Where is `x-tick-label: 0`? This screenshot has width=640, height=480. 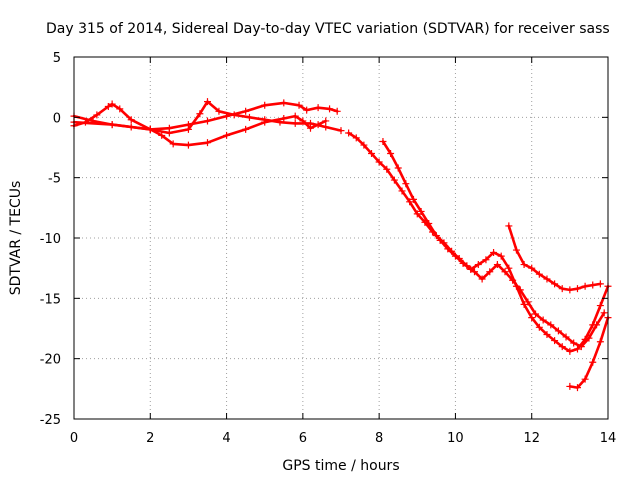 x-tick-label: 0 is located at coordinates (74, 438).